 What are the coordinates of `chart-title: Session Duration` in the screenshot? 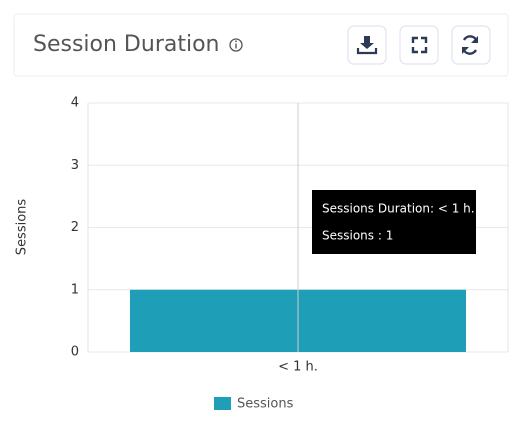 It's located at (126, 44).